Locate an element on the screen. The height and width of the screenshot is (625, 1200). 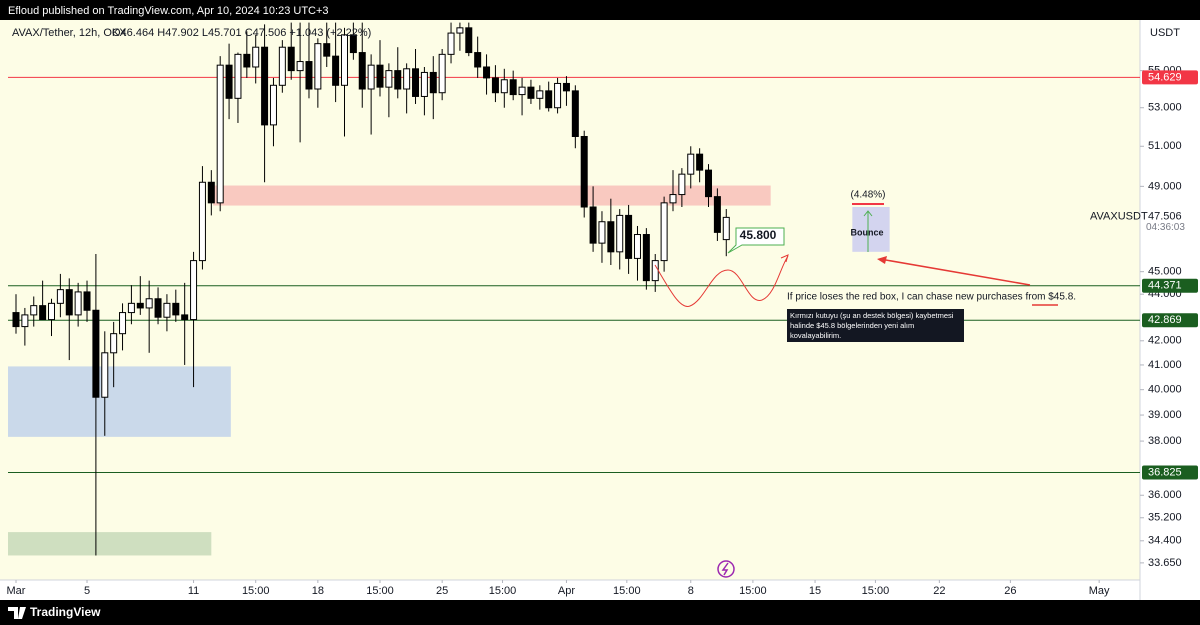
event-icon is located at coordinates (726, 569).